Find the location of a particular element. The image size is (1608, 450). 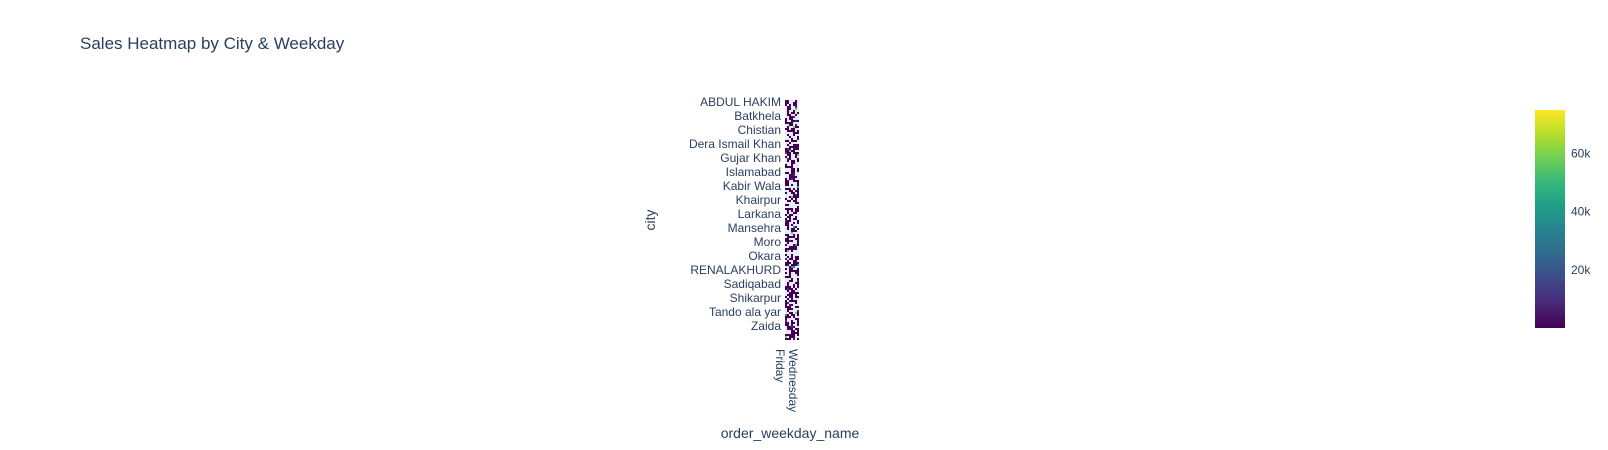

x-axis-label: order_weekday_name is located at coordinates (790, 433).